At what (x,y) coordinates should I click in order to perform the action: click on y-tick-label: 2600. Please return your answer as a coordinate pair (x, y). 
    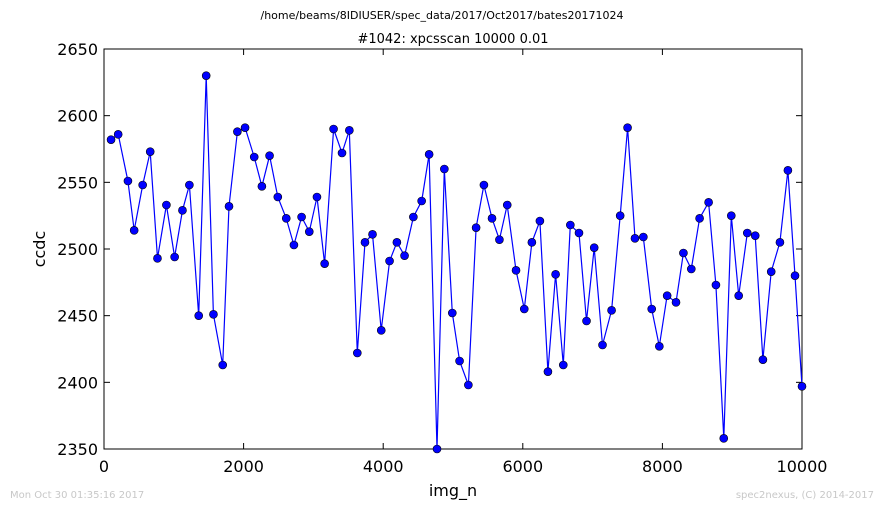
    Looking at the image, I should click on (77, 116).